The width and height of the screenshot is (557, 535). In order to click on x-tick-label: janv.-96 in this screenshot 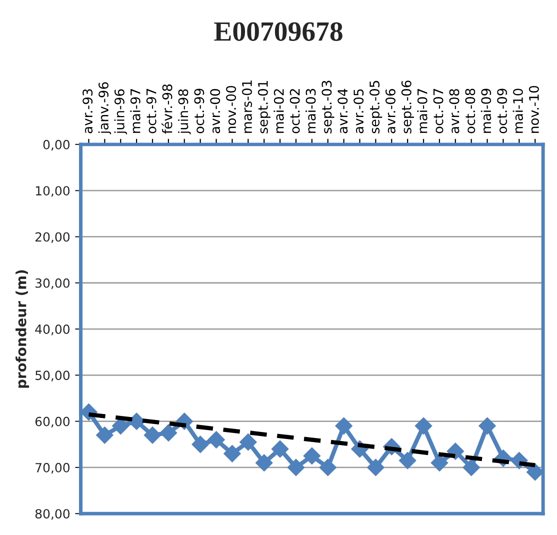, I will do `click(105, 108)`.